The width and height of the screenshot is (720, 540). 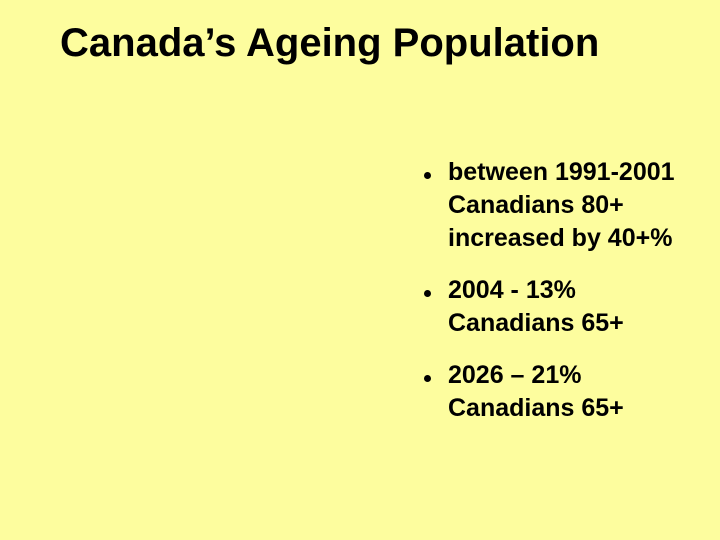 I want to click on bullet-line: Canadians 80+, so click(x=536, y=205).